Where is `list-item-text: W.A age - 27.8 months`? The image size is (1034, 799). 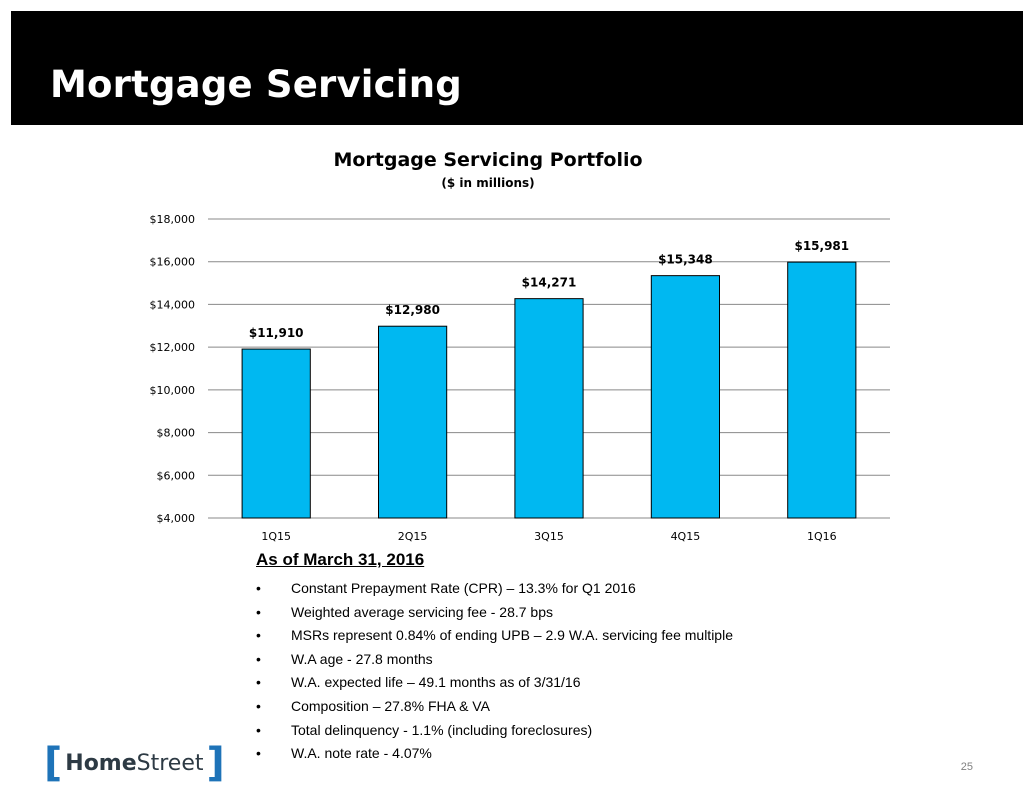 list-item-text: W.A age - 27.8 months is located at coordinates (362, 658).